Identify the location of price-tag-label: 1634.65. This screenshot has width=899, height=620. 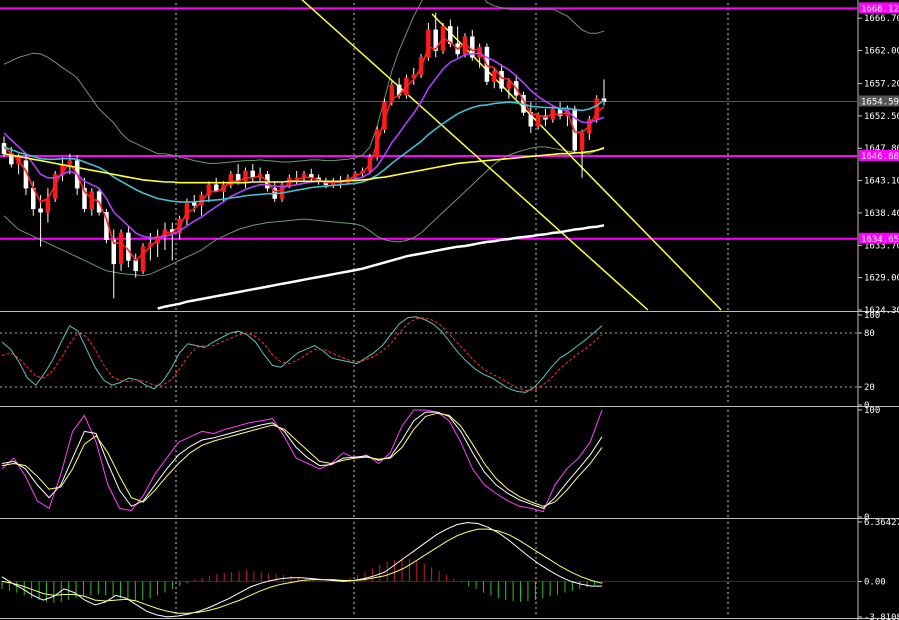
(880, 240).